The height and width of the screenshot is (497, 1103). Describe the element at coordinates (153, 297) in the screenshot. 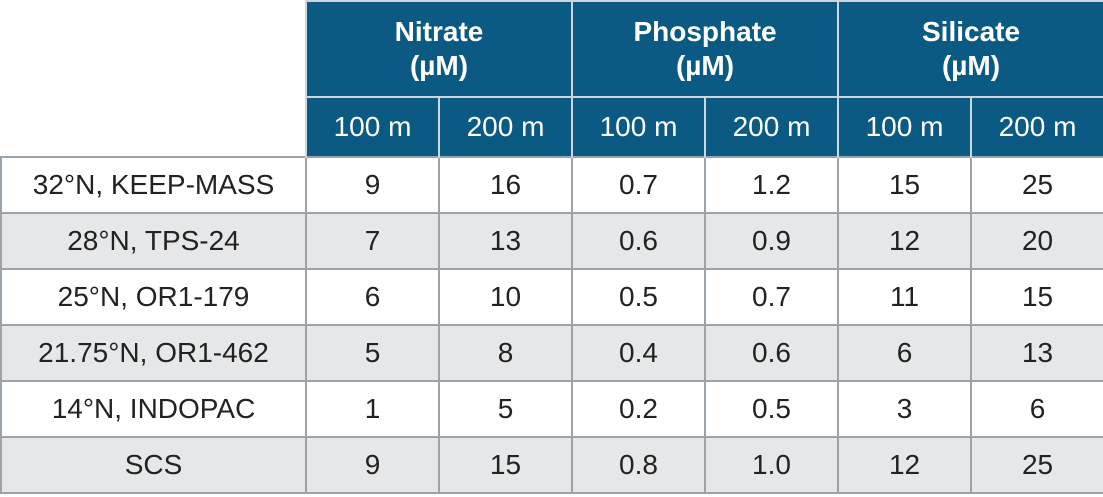

I see `station-cell: 25°N, OR1-179` at that location.